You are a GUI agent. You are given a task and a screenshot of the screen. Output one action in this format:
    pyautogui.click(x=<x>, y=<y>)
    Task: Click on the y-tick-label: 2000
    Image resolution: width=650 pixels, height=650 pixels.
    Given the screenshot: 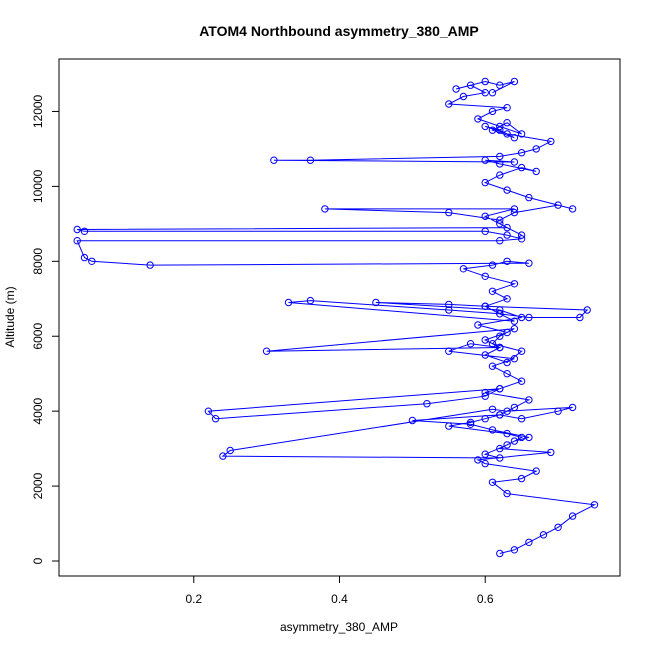 What is the action you would take?
    pyautogui.click(x=38, y=485)
    